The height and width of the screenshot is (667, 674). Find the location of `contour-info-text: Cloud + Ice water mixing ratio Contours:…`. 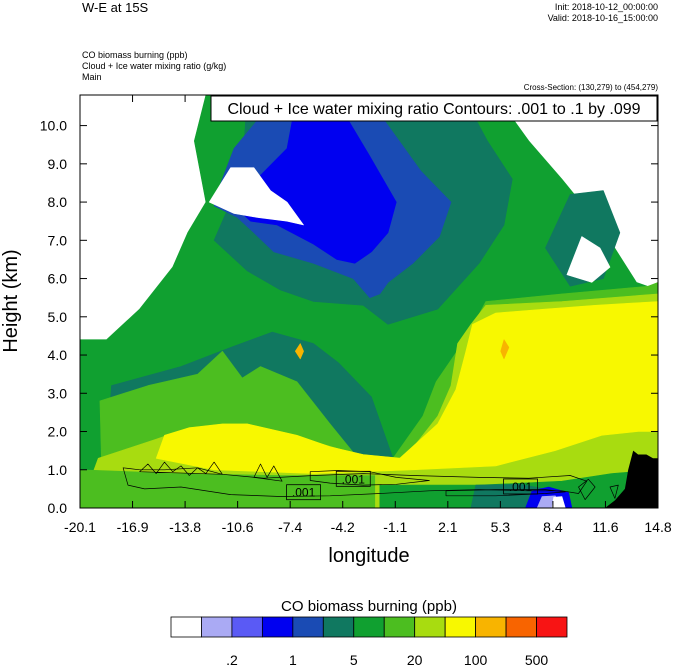

contour-info-text: Cloud + Ice water mixing ratio Contours:… is located at coordinates (433, 109).